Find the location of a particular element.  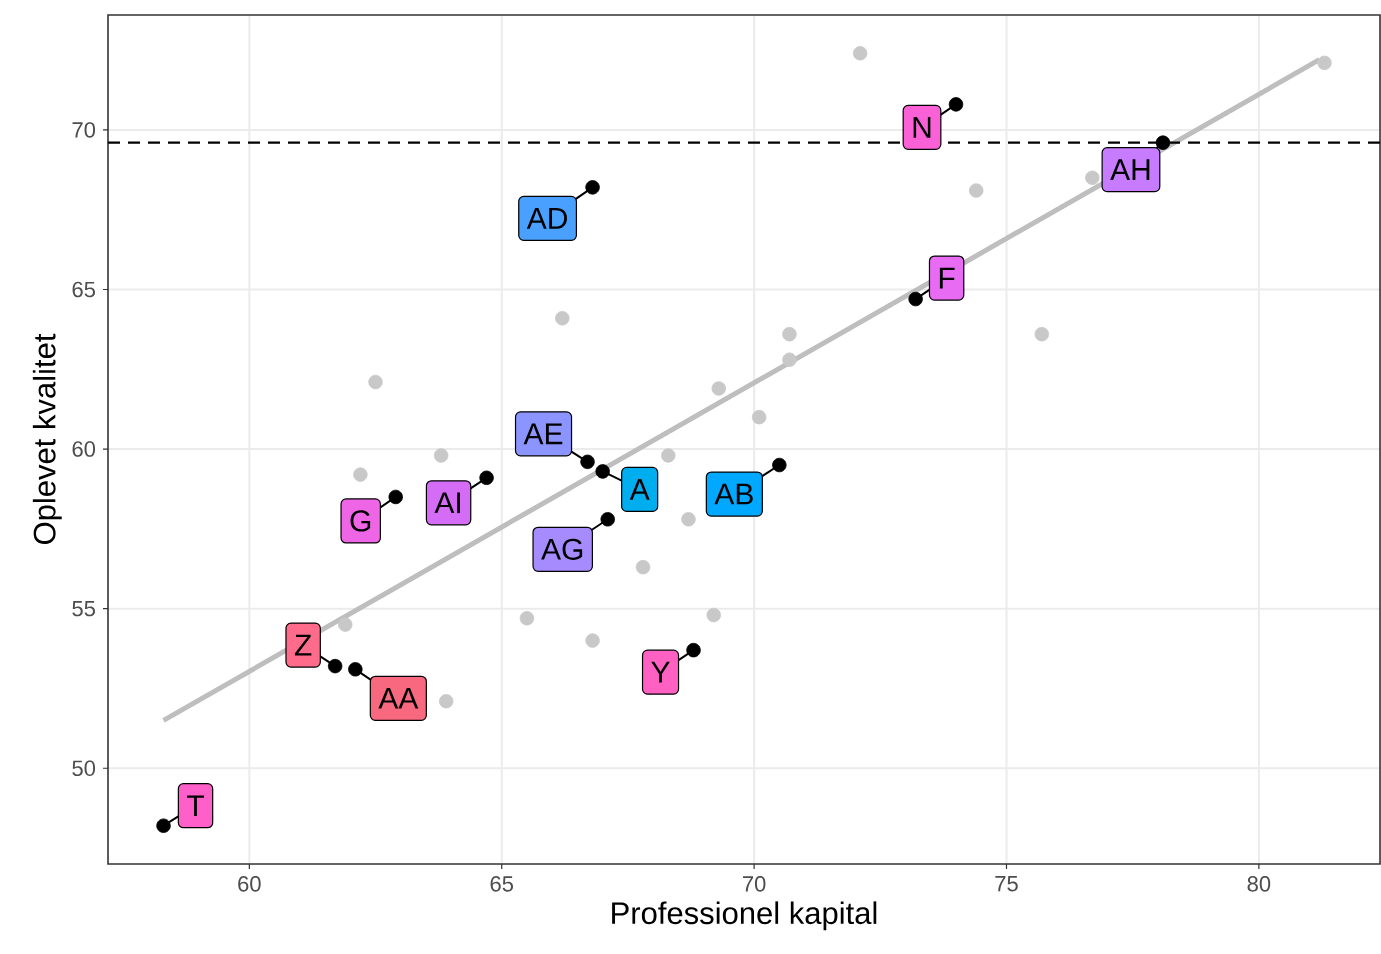

y-tick-label: 60 is located at coordinates (84, 449).